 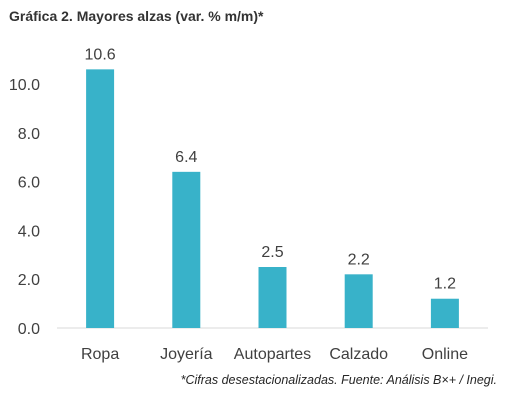 I want to click on data-label: 2.2, so click(x=359, y=259).